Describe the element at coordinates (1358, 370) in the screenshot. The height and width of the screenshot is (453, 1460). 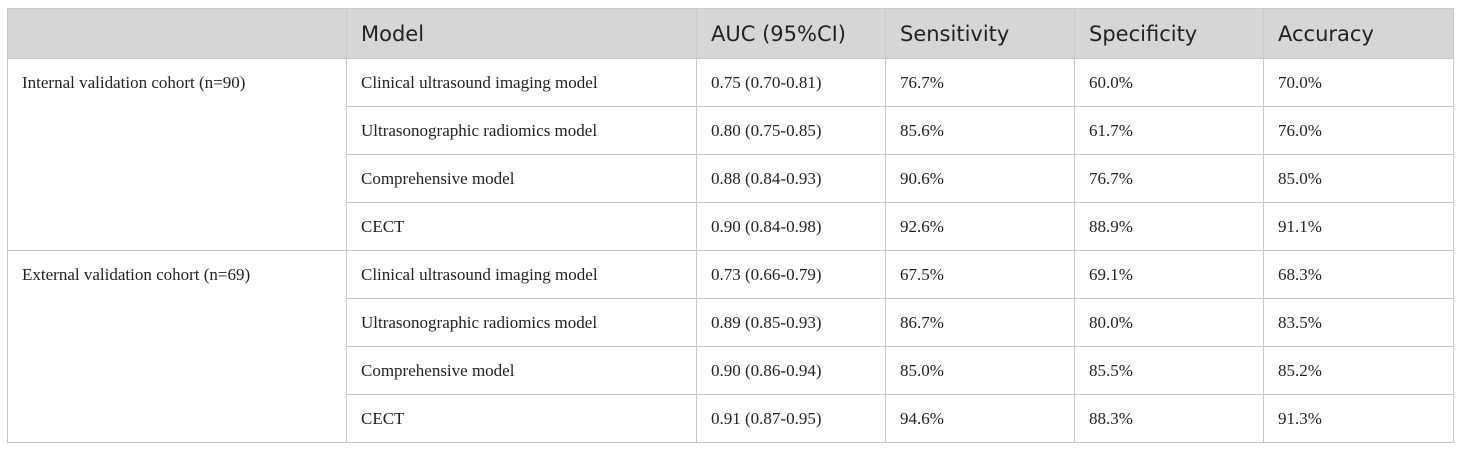
I see `accuracy-cell: 85.2%` at that location.